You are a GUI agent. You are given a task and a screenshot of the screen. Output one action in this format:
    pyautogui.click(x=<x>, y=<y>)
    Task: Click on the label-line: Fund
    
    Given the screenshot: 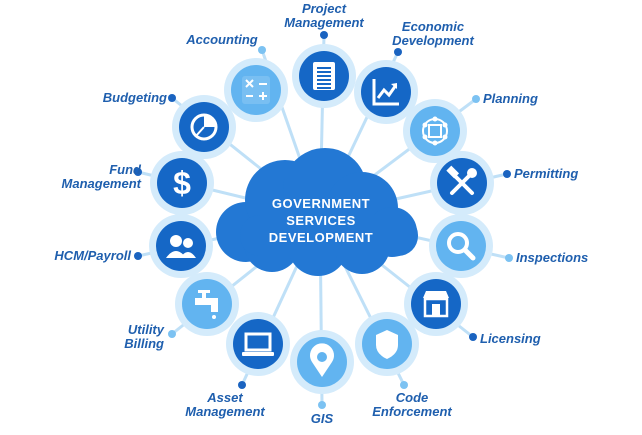 What is the action you would take?
    pyautogui.click(x=125, y=169)
    